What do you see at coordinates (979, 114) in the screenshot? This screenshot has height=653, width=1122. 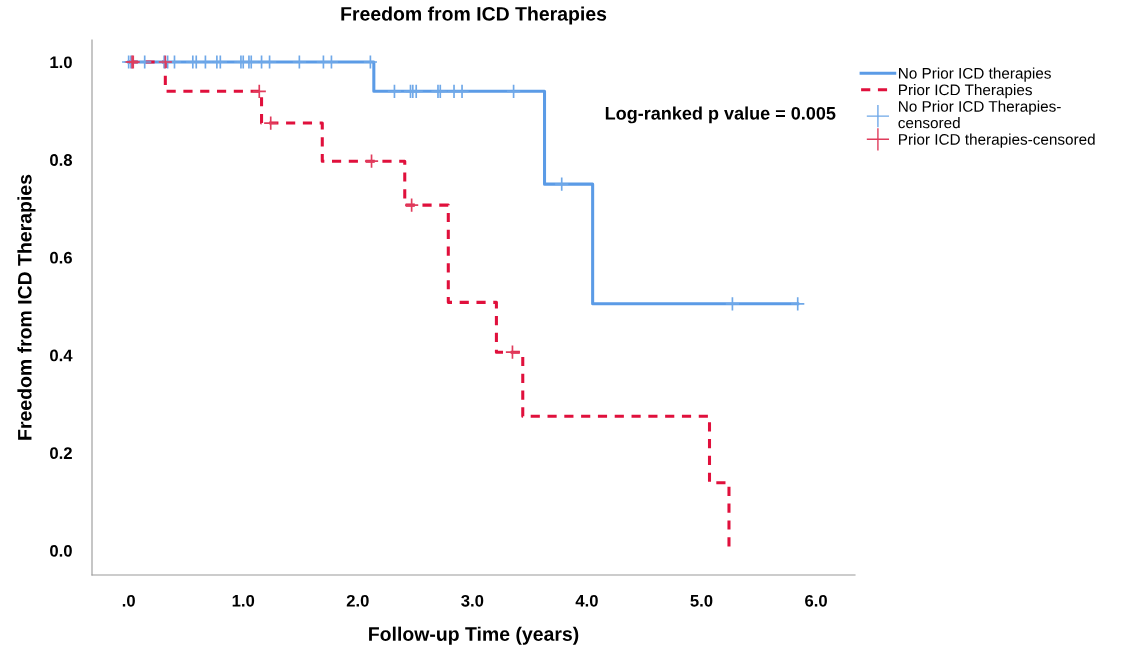 I see `legend-label: No Prior ICD Therapies- censored` at bounding box center [979, 114].